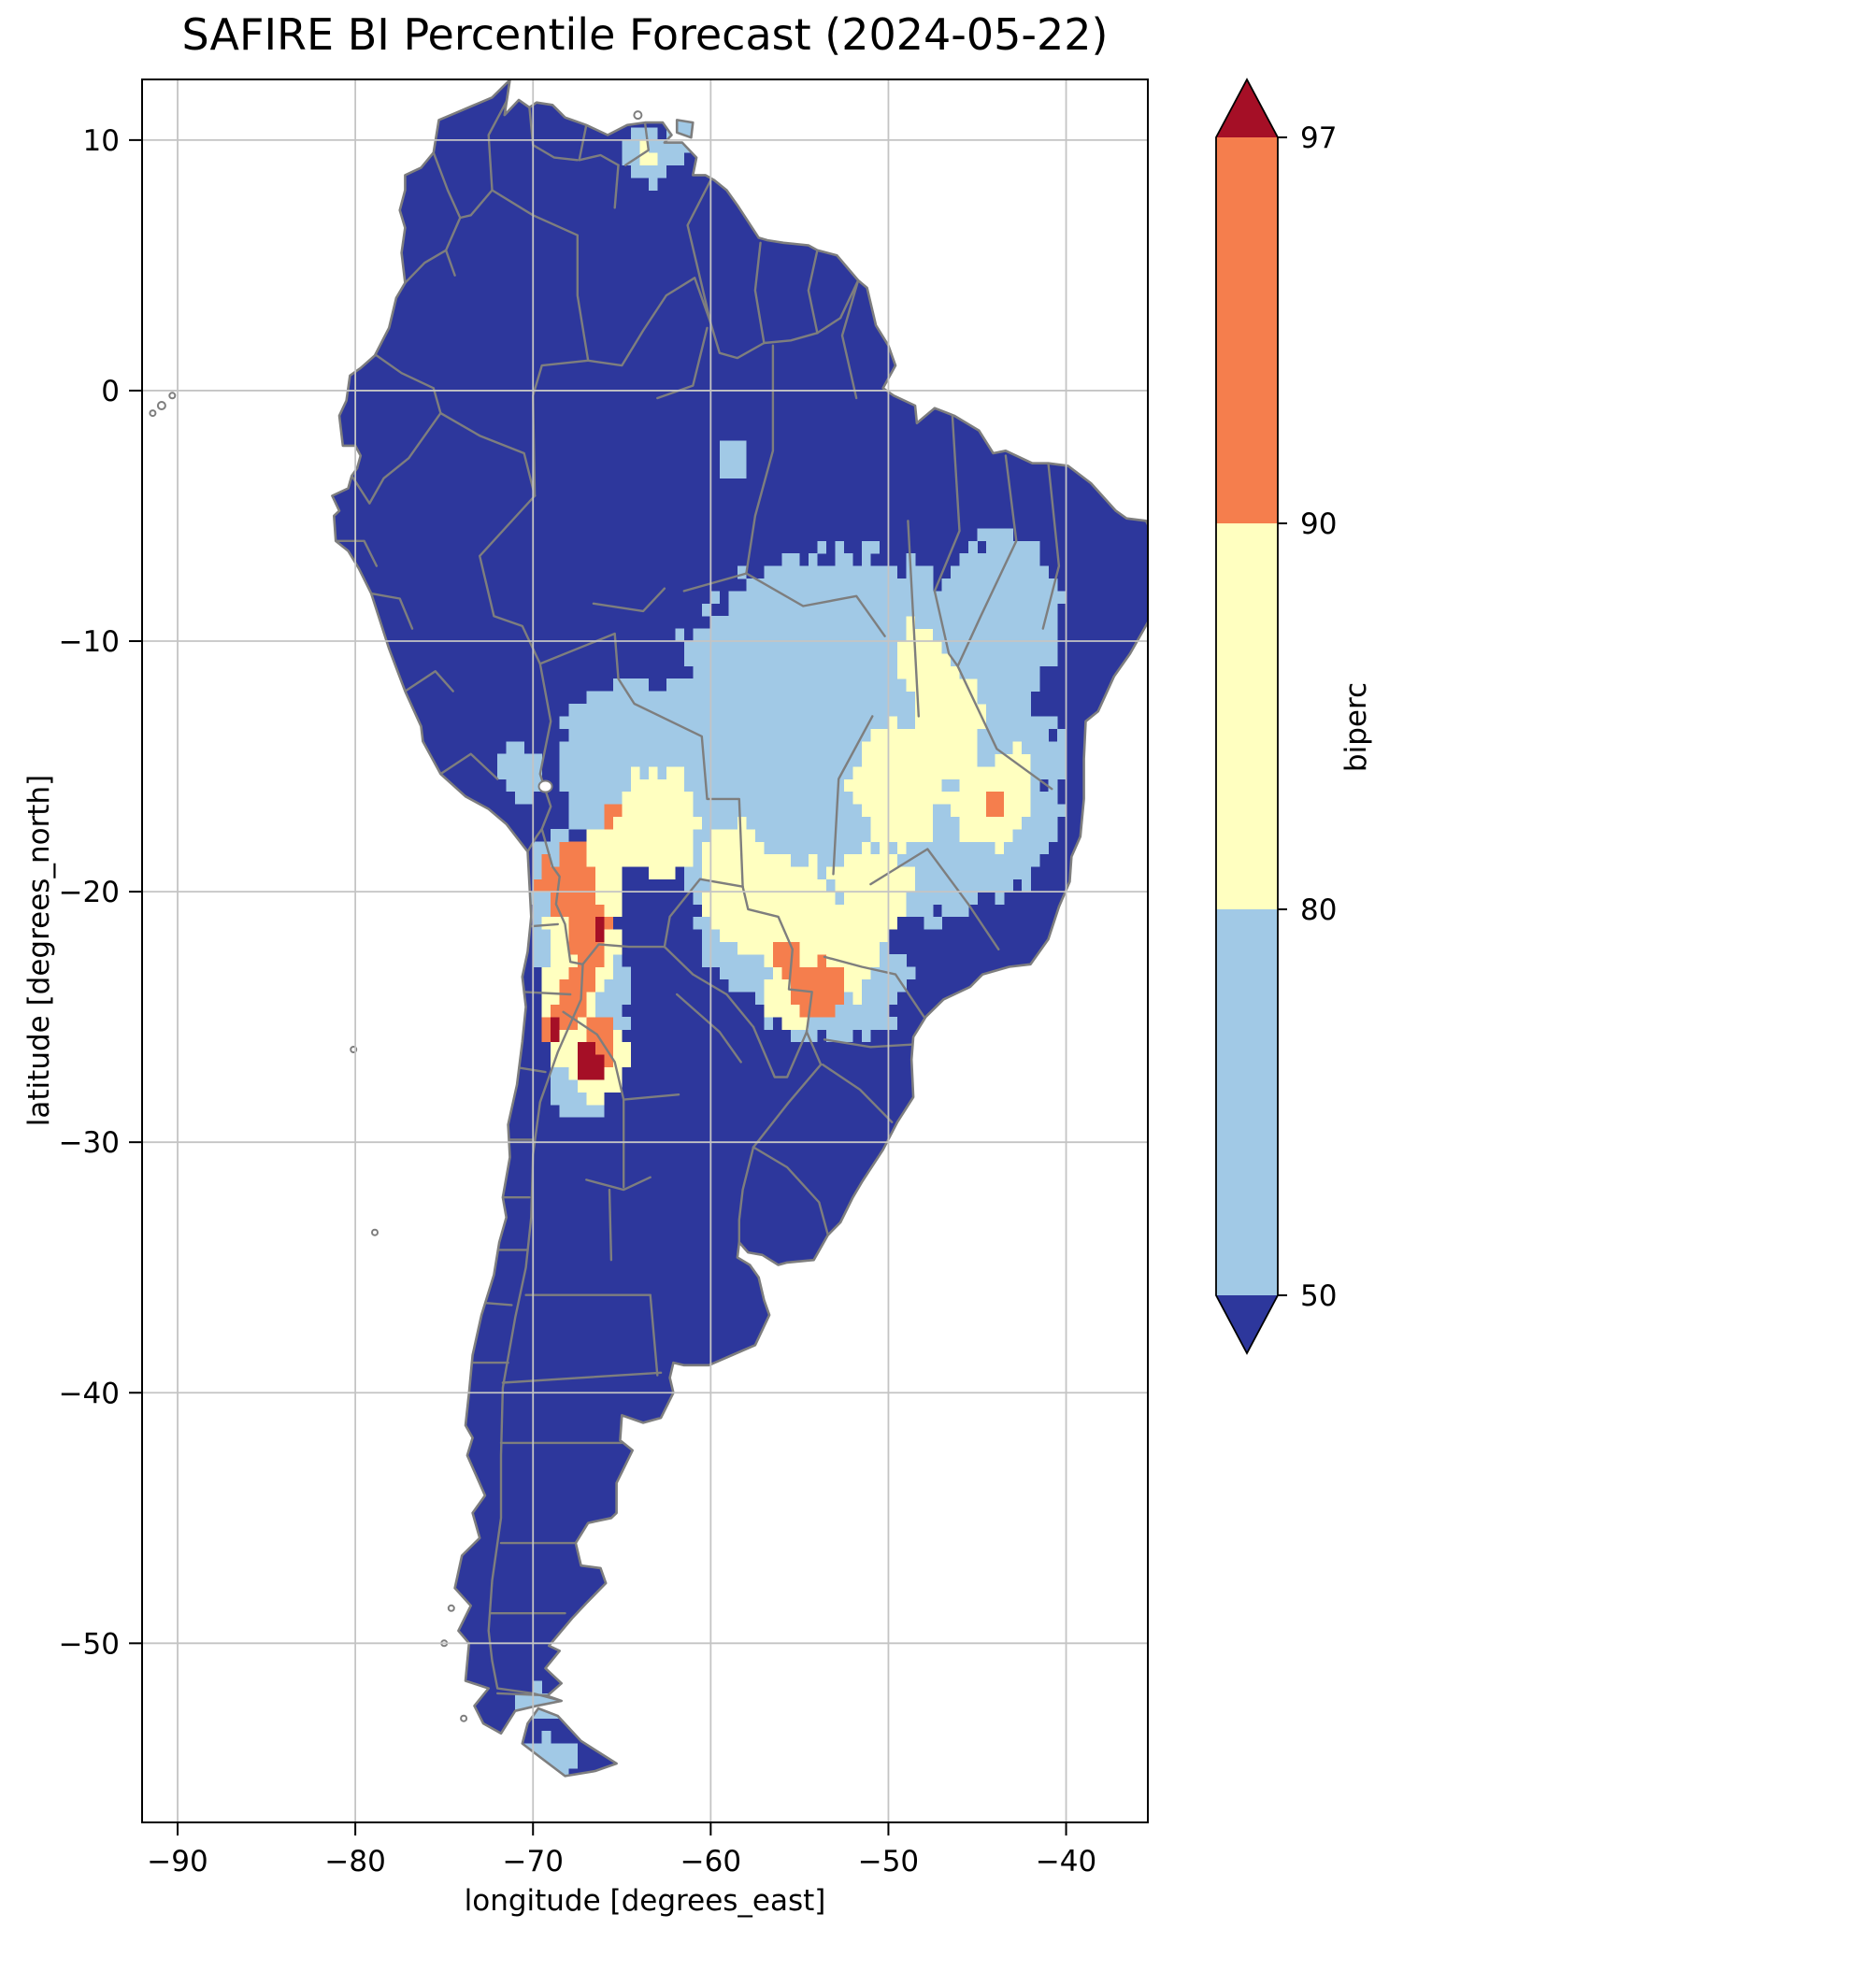 This screenshot has height=1971, width=1876. What do you see at coordinates (545, 786) in the screenshot?
I see `lake-titicaca` at bounding box center [545, 786].